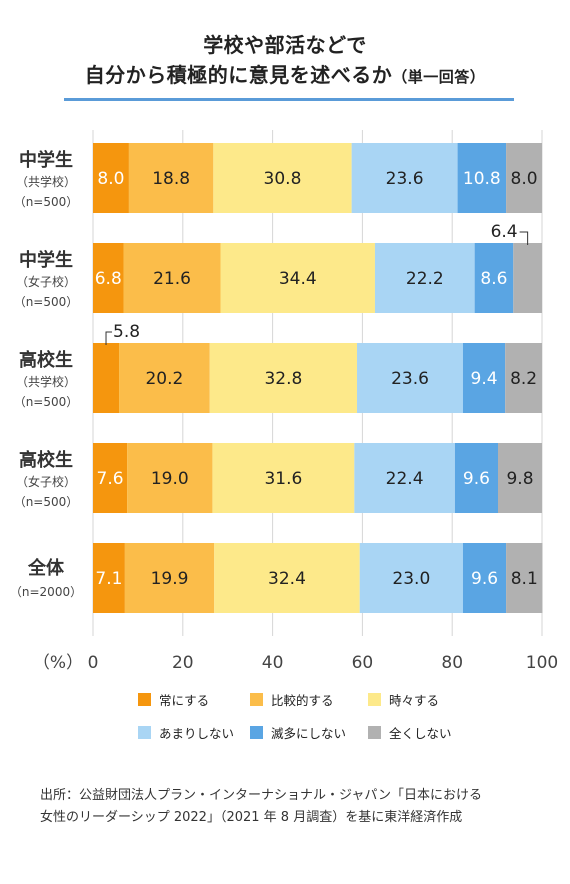 This screenshot has height=884, width=570. I want to click on legend-item: あまりしない, so click(186, 732).